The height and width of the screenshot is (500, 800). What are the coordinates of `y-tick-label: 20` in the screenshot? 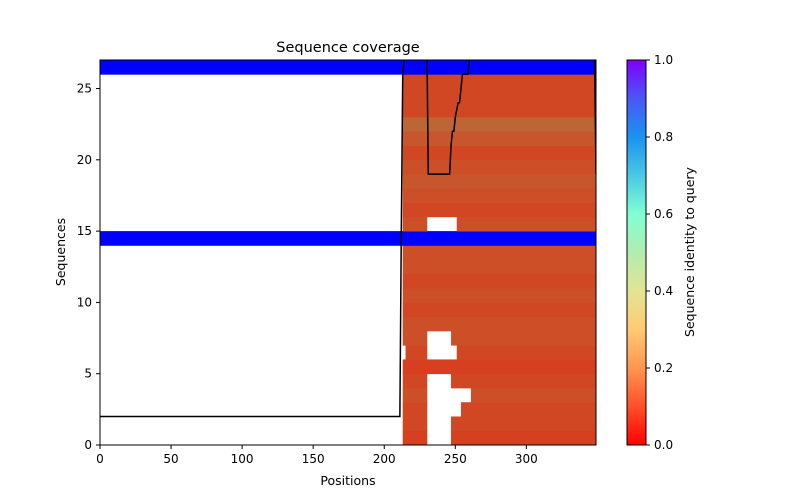 It's located at (84, 160).